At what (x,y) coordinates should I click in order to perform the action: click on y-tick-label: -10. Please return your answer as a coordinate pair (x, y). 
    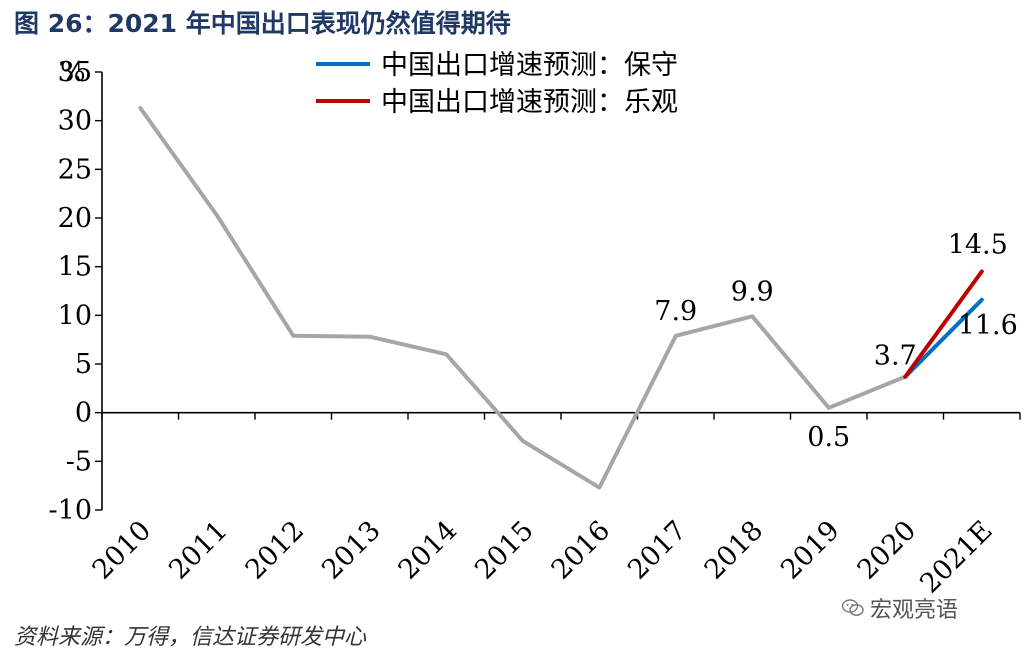
    Looking at the image, I should click on (70, 510).